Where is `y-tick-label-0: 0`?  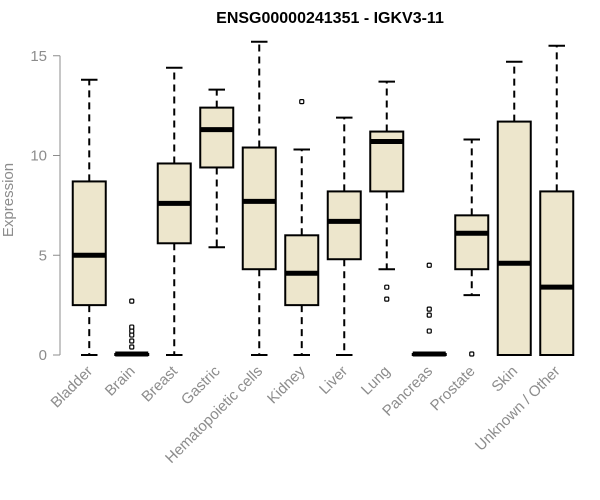 y-tick-label-0: 0 is located at coordinates (43, 355).